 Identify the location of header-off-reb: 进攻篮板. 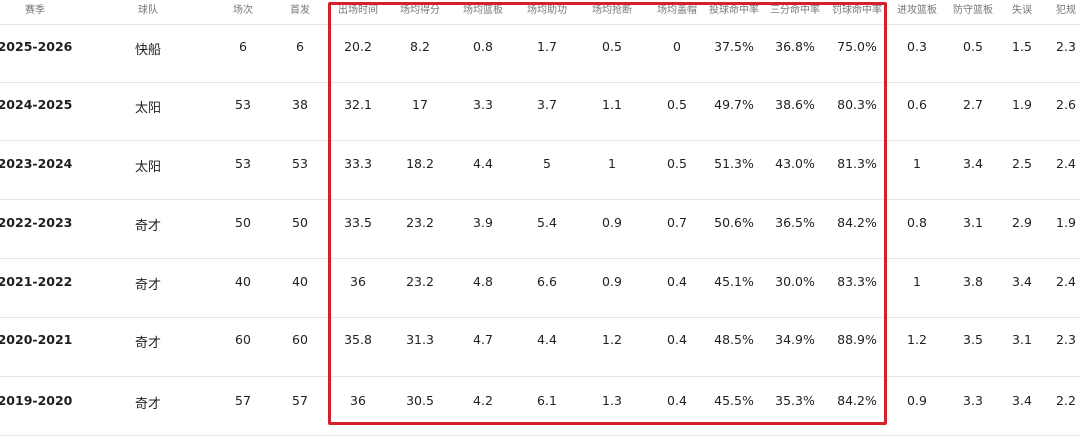
(917, 10).